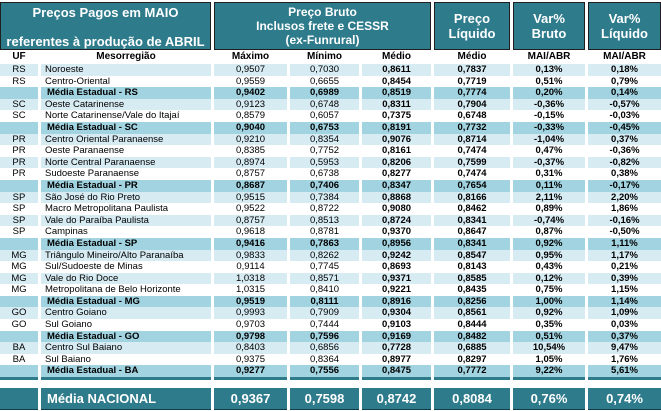  I want to click on header-title-line1: Preços Pagos em MAIO, so click(105, 12).